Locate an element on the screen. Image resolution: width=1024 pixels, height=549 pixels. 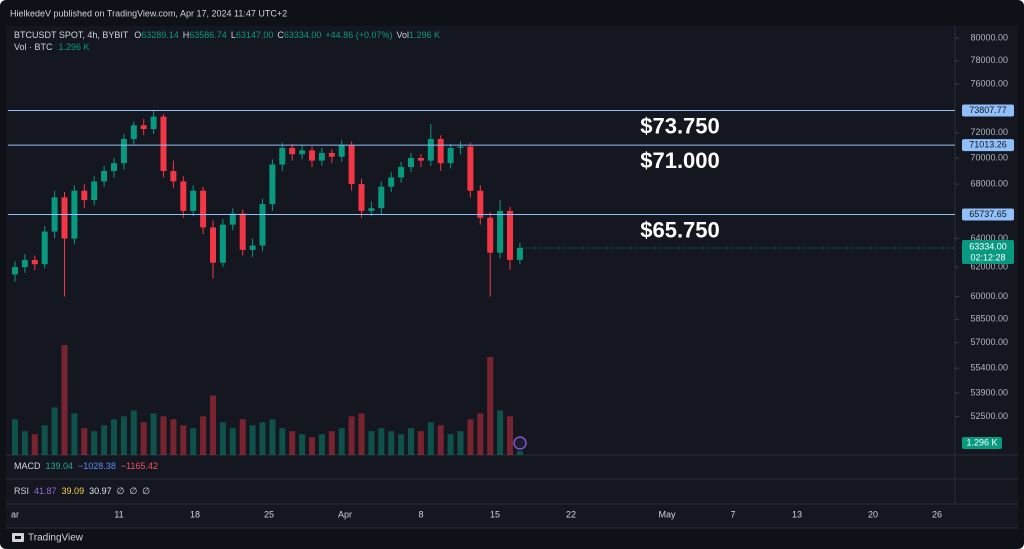
level-annotation: $71.000 is located at coordinates (680, 160).